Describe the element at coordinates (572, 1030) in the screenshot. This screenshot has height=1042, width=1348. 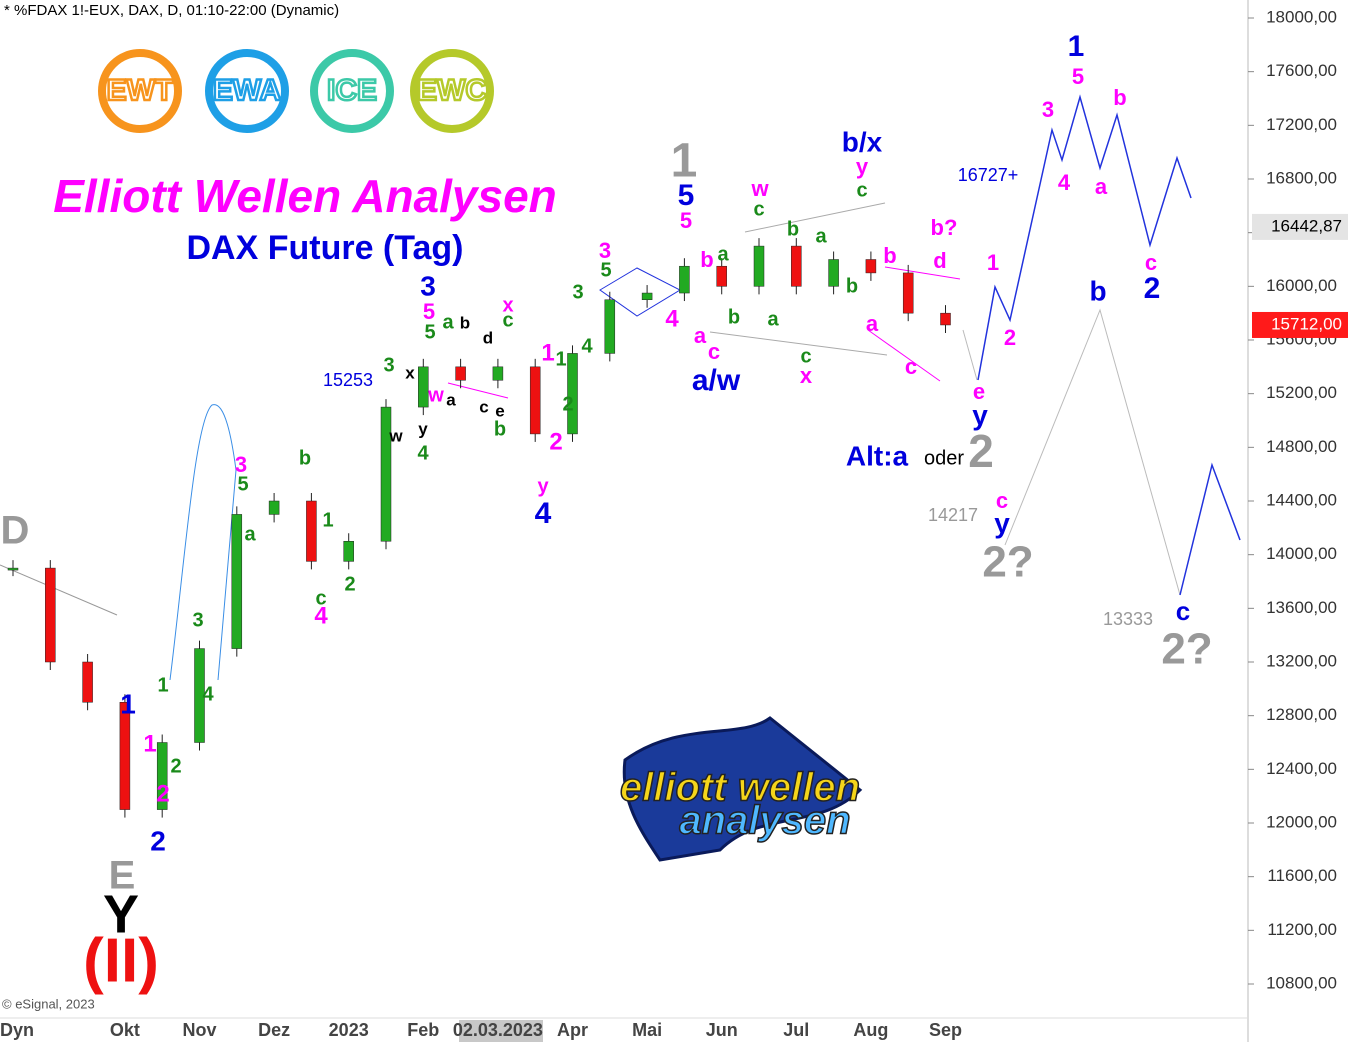
I see `x-tick-label: Apr` at that location.